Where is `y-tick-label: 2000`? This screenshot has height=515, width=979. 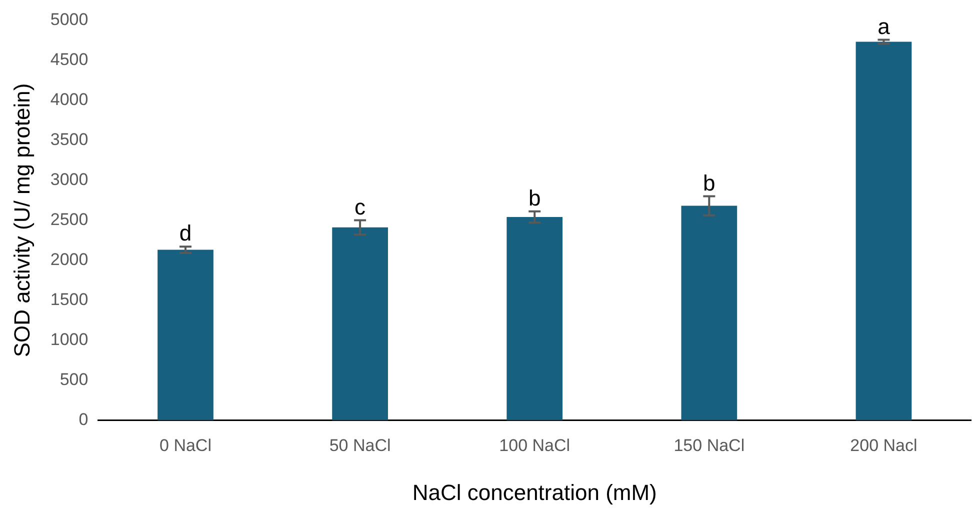 y-tick-label: 2000 is located at coordinates (69, 259).